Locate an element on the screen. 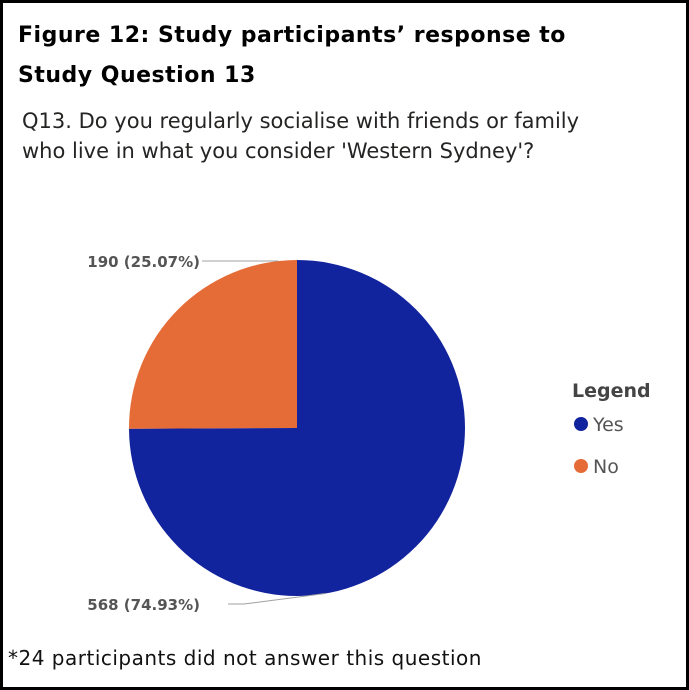  legend-title: Legend is located at coordinates (611, 391).